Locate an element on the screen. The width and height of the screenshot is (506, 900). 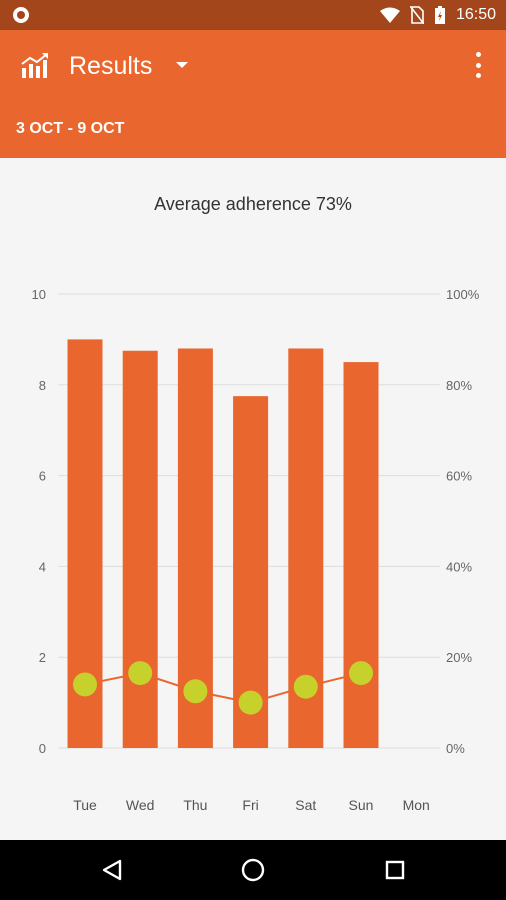
category-label: Wed is located at coordinates (140, 805).